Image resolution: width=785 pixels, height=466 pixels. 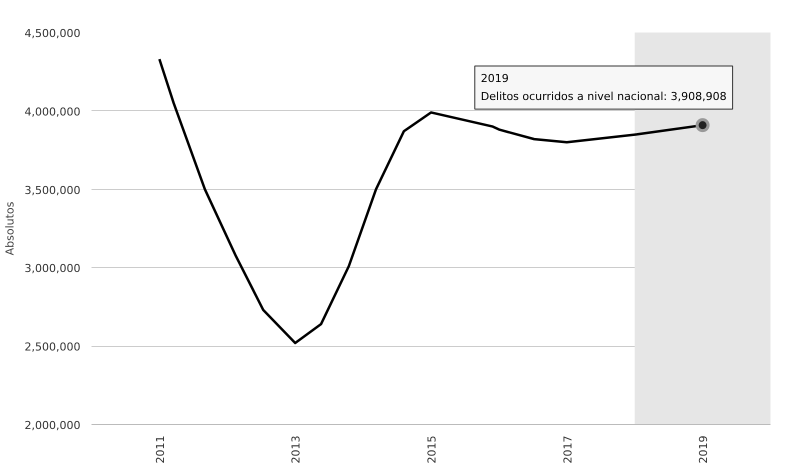 What do you see at coordinates (296, 449) in the screenshot?
I see `x-tick-label: 2013` at bounding box center [296, 449].